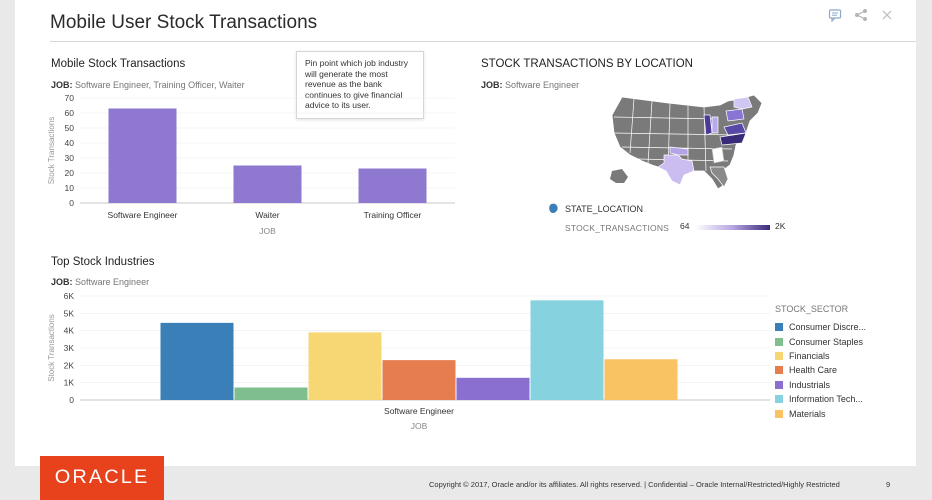  I want to click on y-tick-label: 30, so click(70, 158).